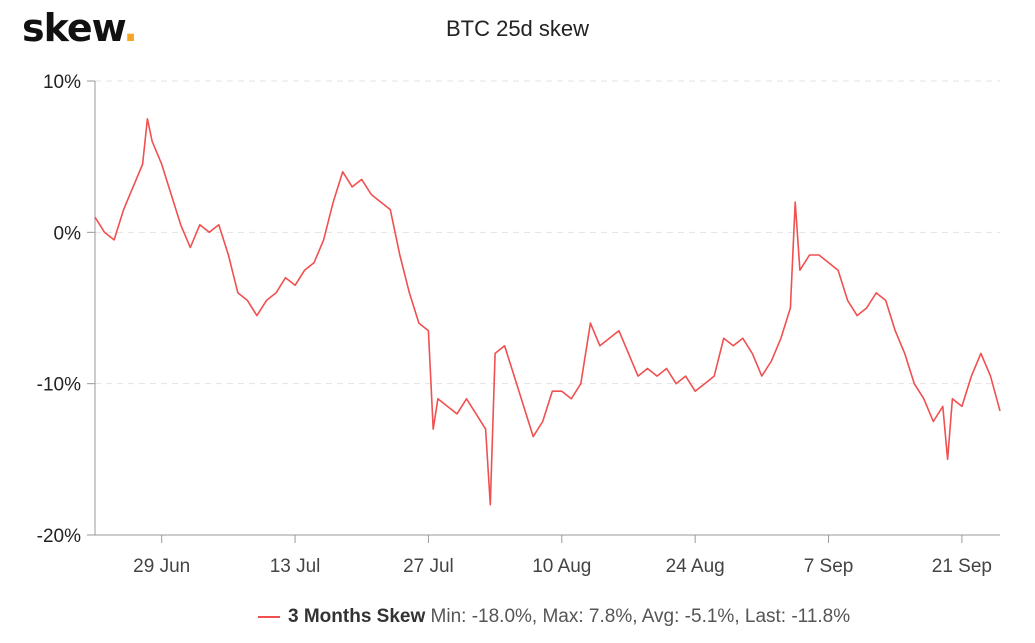 The image size is (1035, 643). What do you see at coordinates (517, 28) in the screenshot?
I see `chart-title: BTC 25d skew` at bounding box center [517, 28].